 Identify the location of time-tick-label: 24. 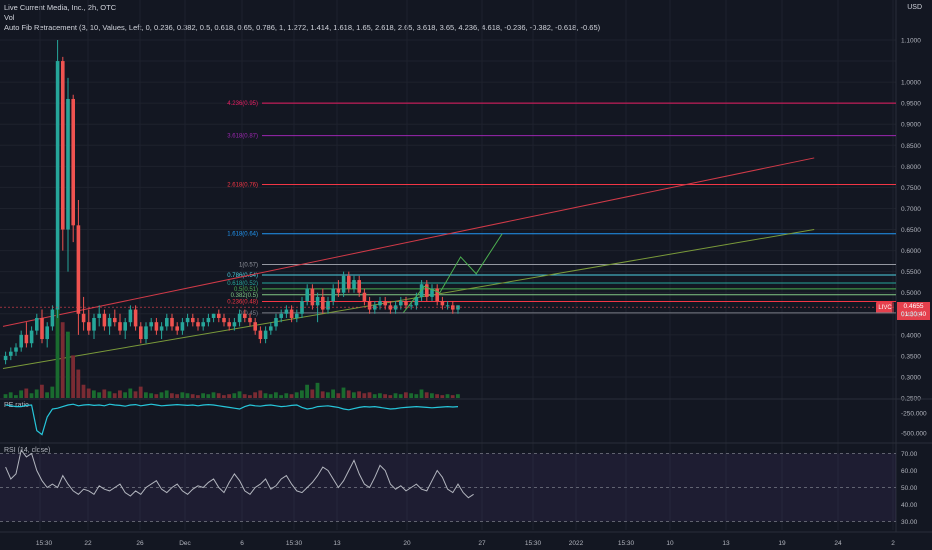
(838, 543).